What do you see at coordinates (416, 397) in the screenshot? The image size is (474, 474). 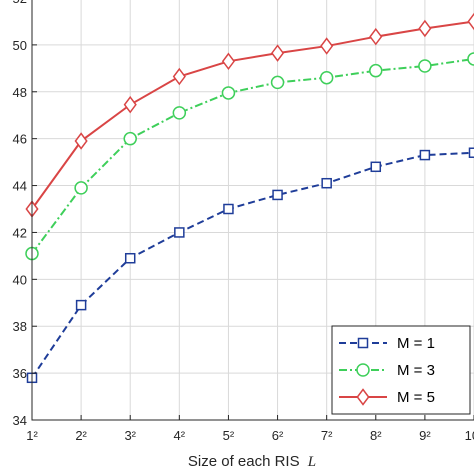 I see `legend-label: M = 5` at bounding box center [416, 397].